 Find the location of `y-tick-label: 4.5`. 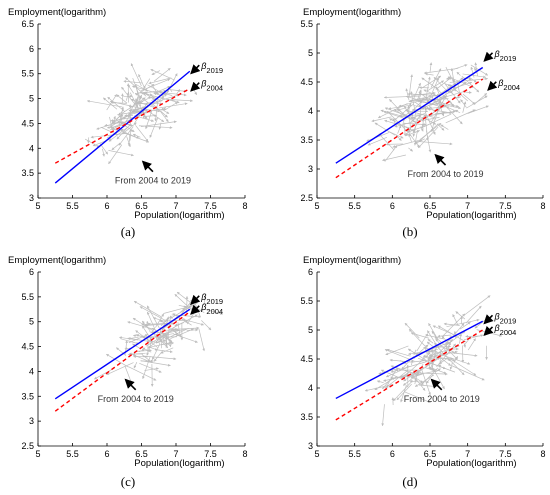

y-tick-label: 4.5 is located at coordinates (306, 359).